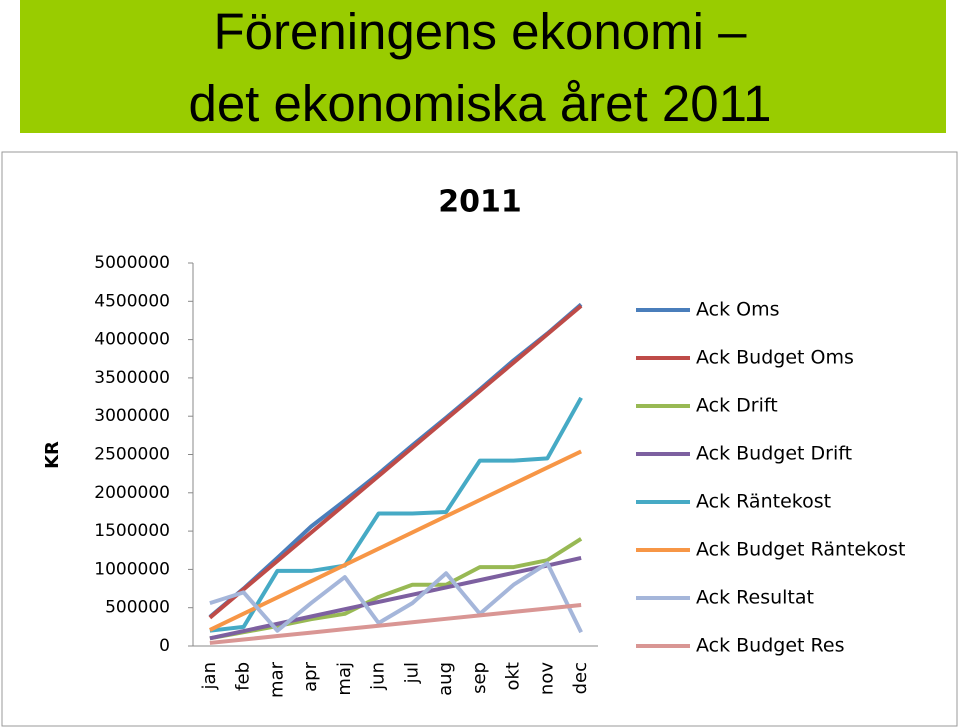  I want to click on legend-label: Ack Oms, so click(738, 310).